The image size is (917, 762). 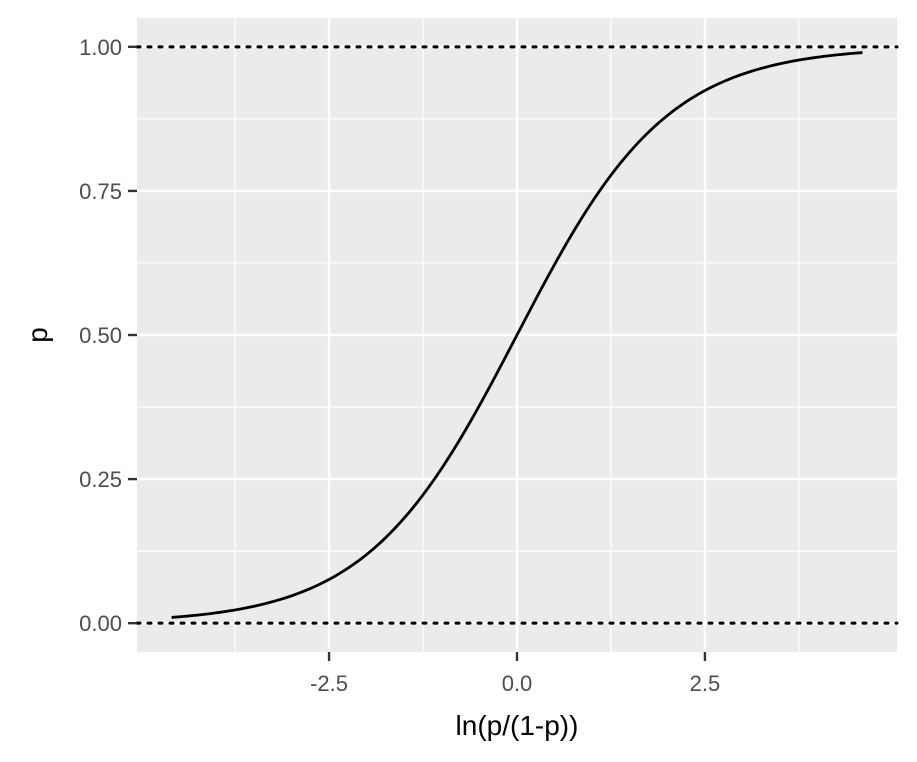 What do you see at coordinates (37, 335) in the screenshot?
I see `y-axis-title: p` at bounding box center [37, 335].